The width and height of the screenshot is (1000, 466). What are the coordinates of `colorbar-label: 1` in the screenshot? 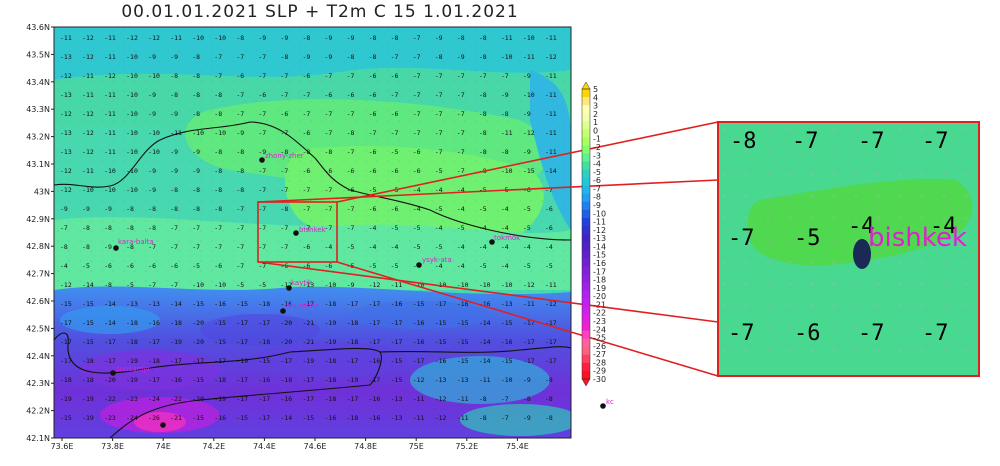 It's located at (595, 122).